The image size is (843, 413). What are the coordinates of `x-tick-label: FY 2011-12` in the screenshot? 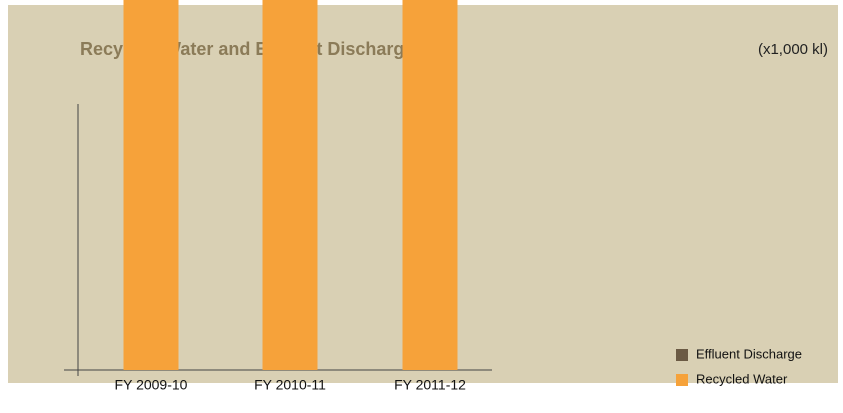 It's located at (430, 385).